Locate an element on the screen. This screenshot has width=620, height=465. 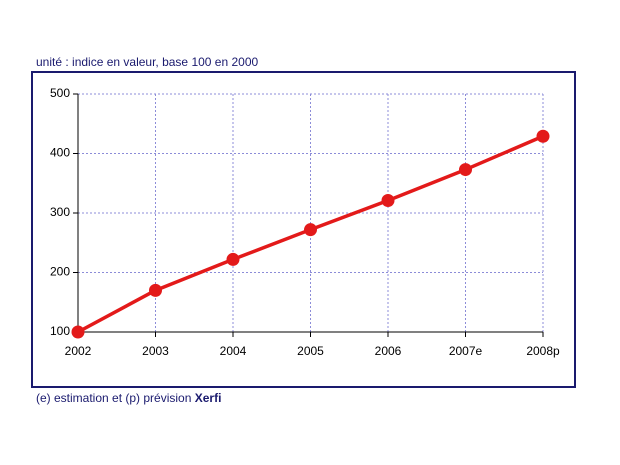
y-tick-label: 400 is located at coordinates (60, 153).